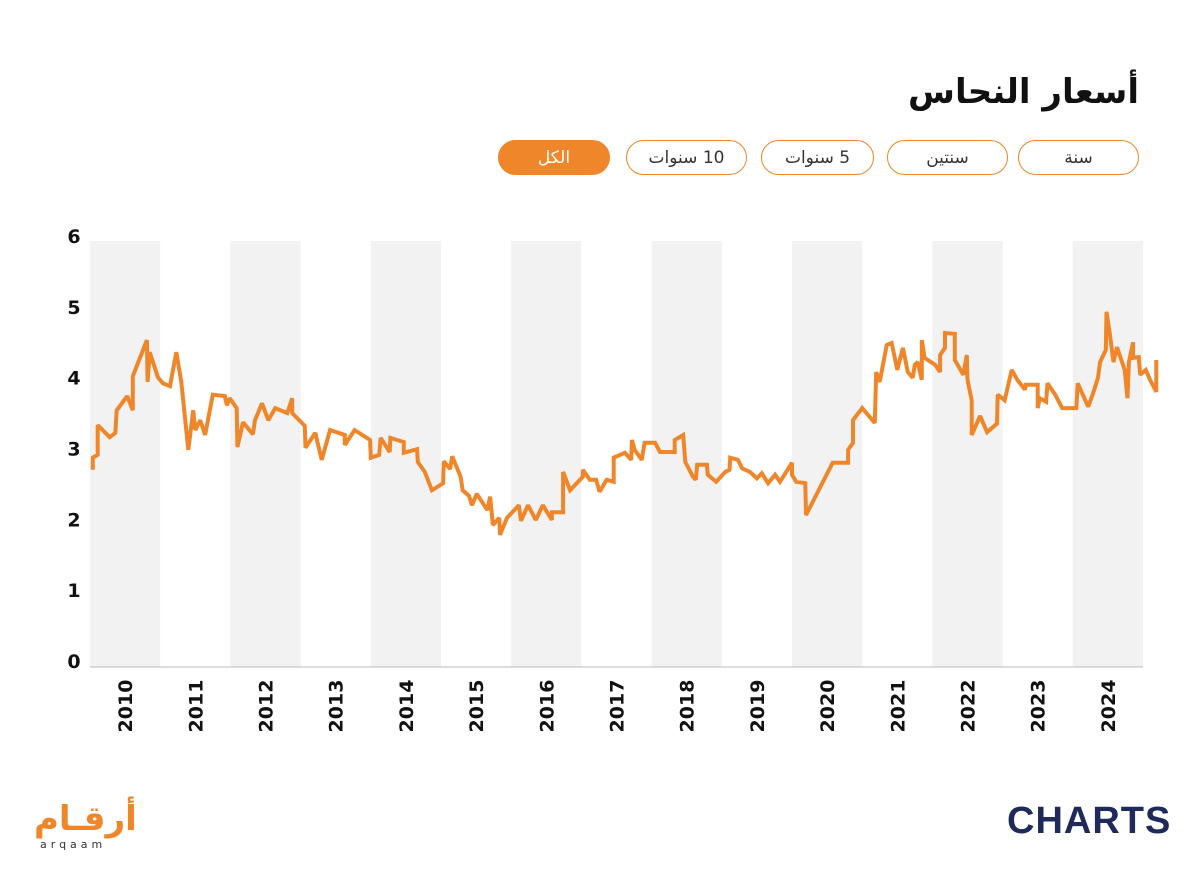  What do you see at coordinates (1089, 821) in the screenshot?
I see `charts-logo: CHARTS` at bounding box center [1089, 821].